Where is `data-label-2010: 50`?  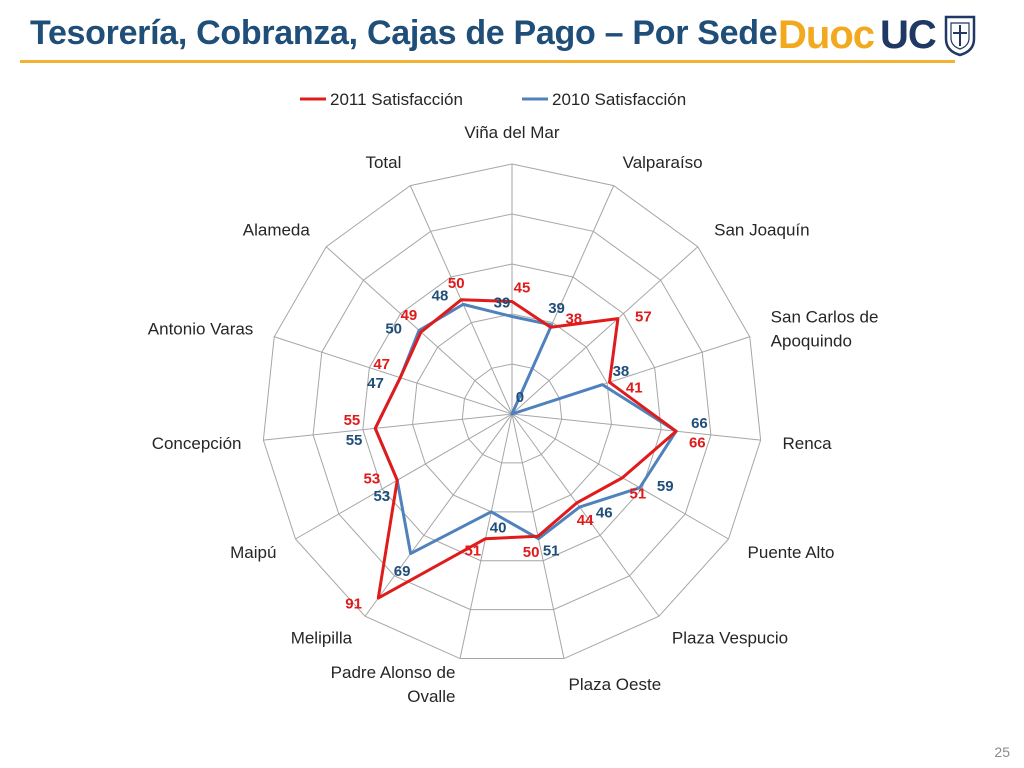 data-label-2010: 50 is located at coordinates (393, 328).